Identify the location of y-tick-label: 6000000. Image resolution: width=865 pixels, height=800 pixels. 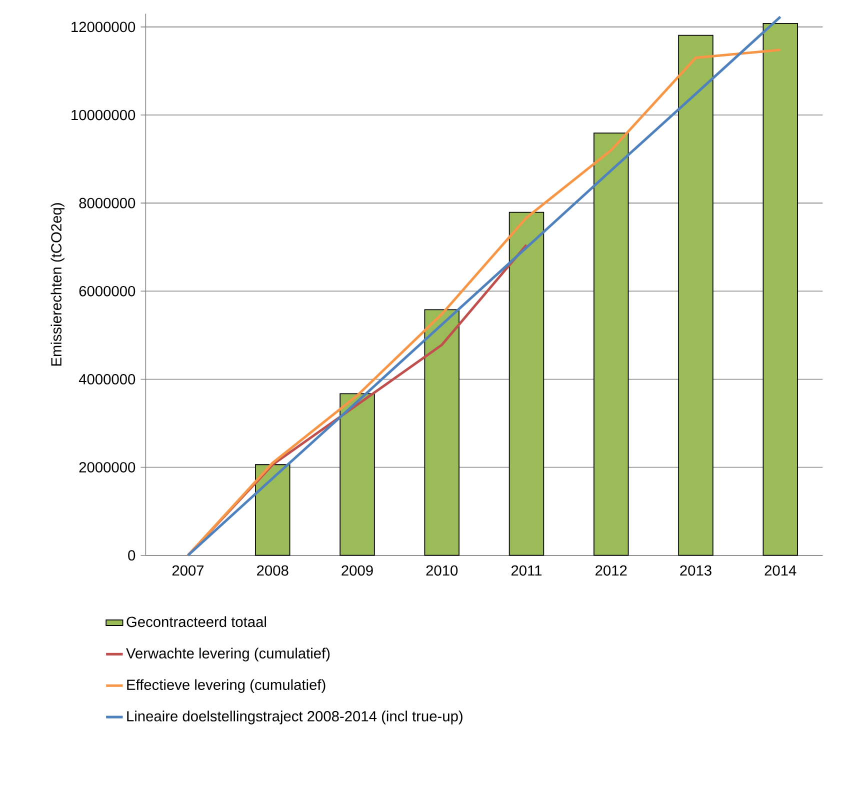
(107, 291).